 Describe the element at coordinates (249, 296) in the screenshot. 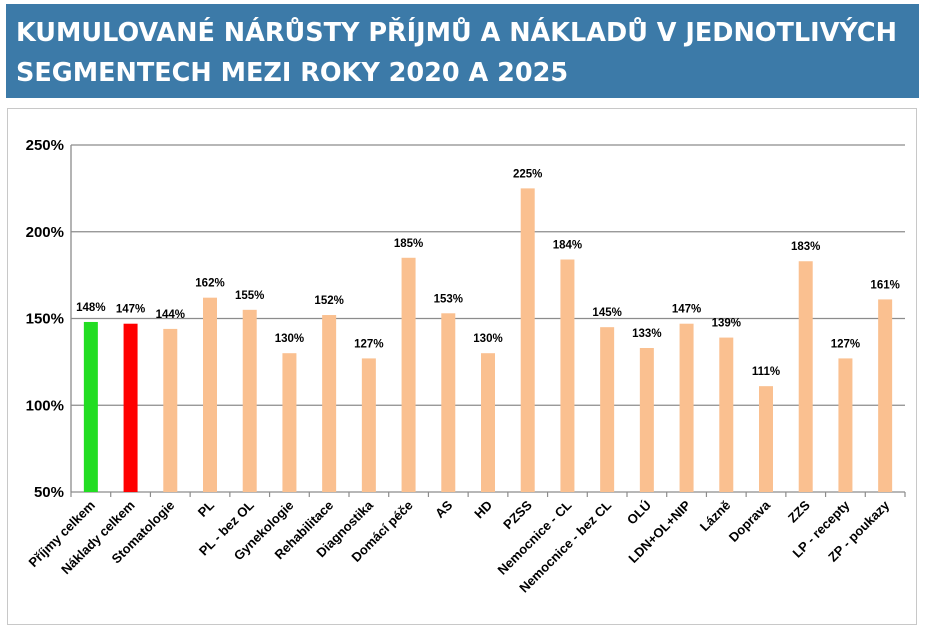

I see `data-label: 155%` at that location.